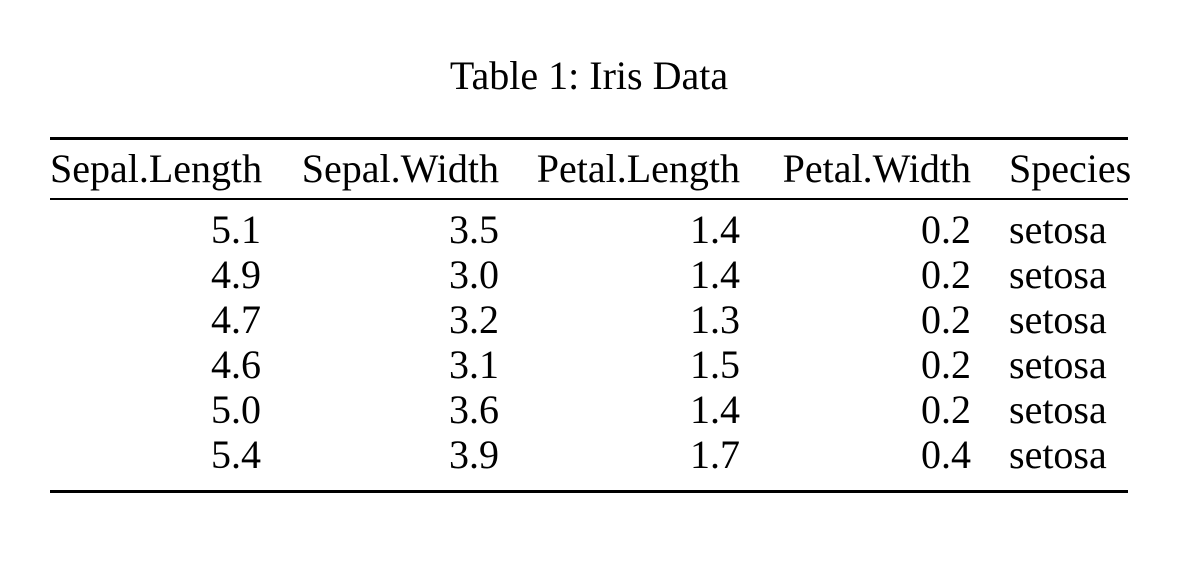 The height and width of the screenshot is (580, 1202). Describe the element at coordinates (589, 319) in the screenshot. I see `table-row: 4.7 3.2 1.3 0.2 setosa` at that location.